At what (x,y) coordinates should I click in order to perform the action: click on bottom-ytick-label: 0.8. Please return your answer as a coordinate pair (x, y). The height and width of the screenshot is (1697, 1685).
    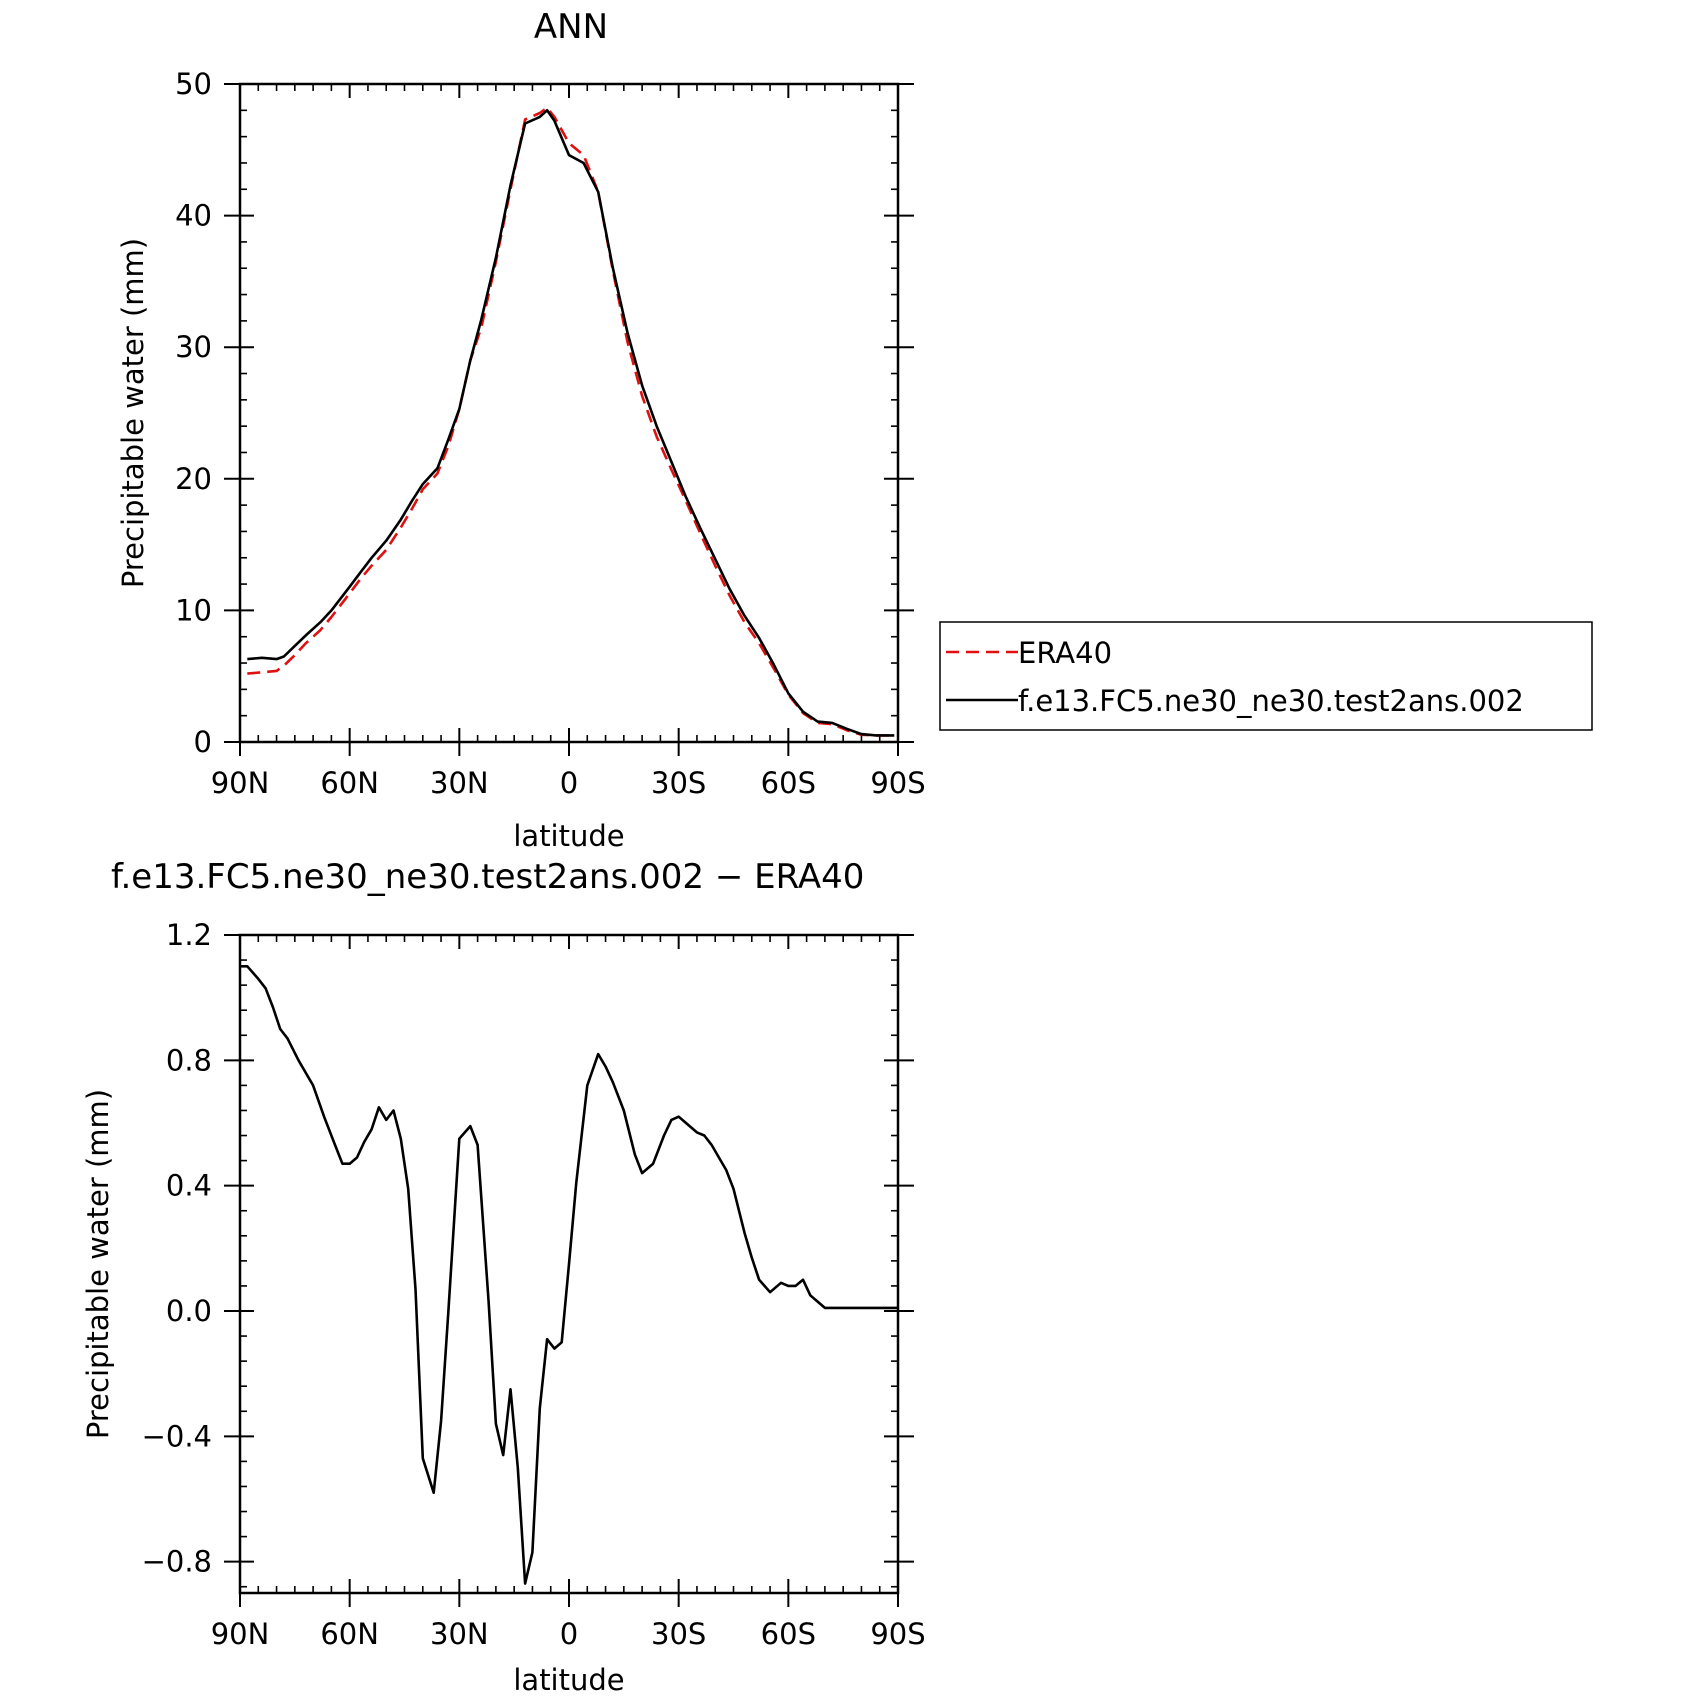
    Looking at the image, I should click on (189, 1060).